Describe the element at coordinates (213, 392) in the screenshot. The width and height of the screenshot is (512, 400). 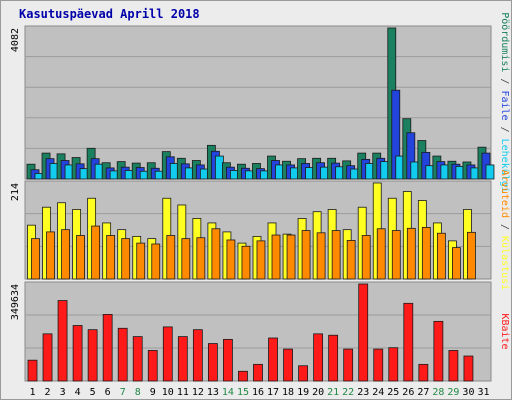
I see `x-tick-label: 13` at that location.